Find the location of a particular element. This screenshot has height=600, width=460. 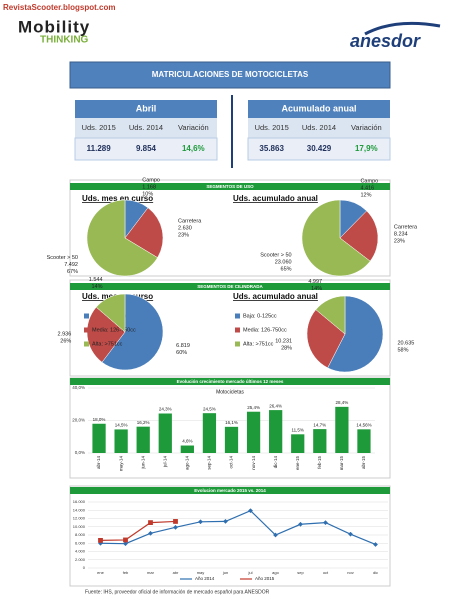

pie-label: 60% is located at coordinates (181, 353).